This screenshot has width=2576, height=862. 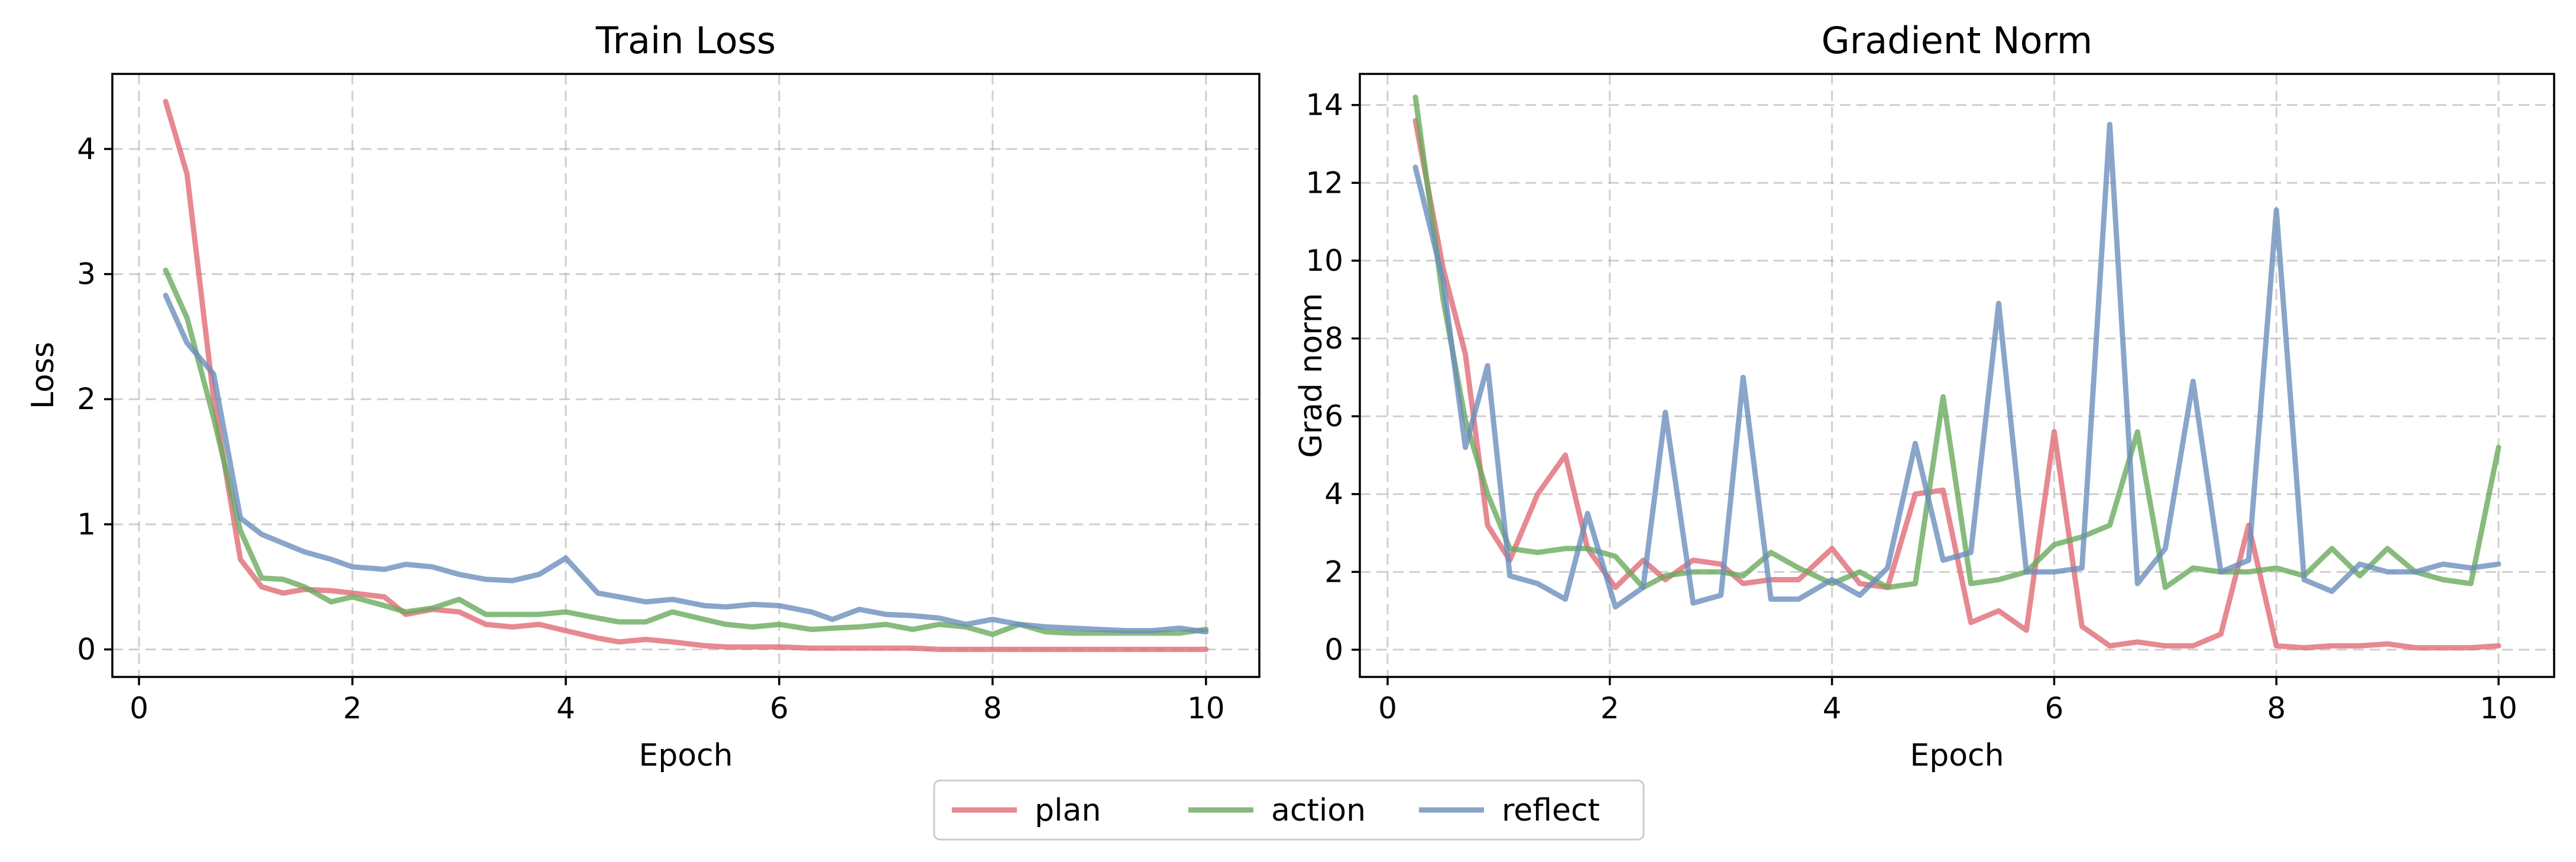 What do you see at coordinates (138, 708) in the screenshot?
I see `train-loss-xtick-label: 0` at bounding box center [138, 708].